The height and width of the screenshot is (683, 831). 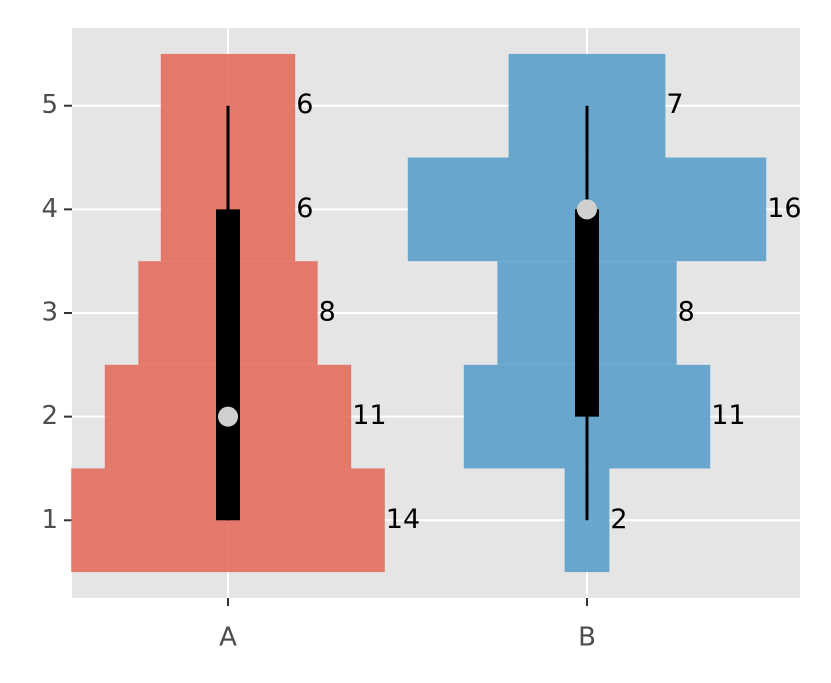 What do you see at coordinates (403, 519) in the screenshot?
I see `value-label: 14` at bounding box center [403, 519].